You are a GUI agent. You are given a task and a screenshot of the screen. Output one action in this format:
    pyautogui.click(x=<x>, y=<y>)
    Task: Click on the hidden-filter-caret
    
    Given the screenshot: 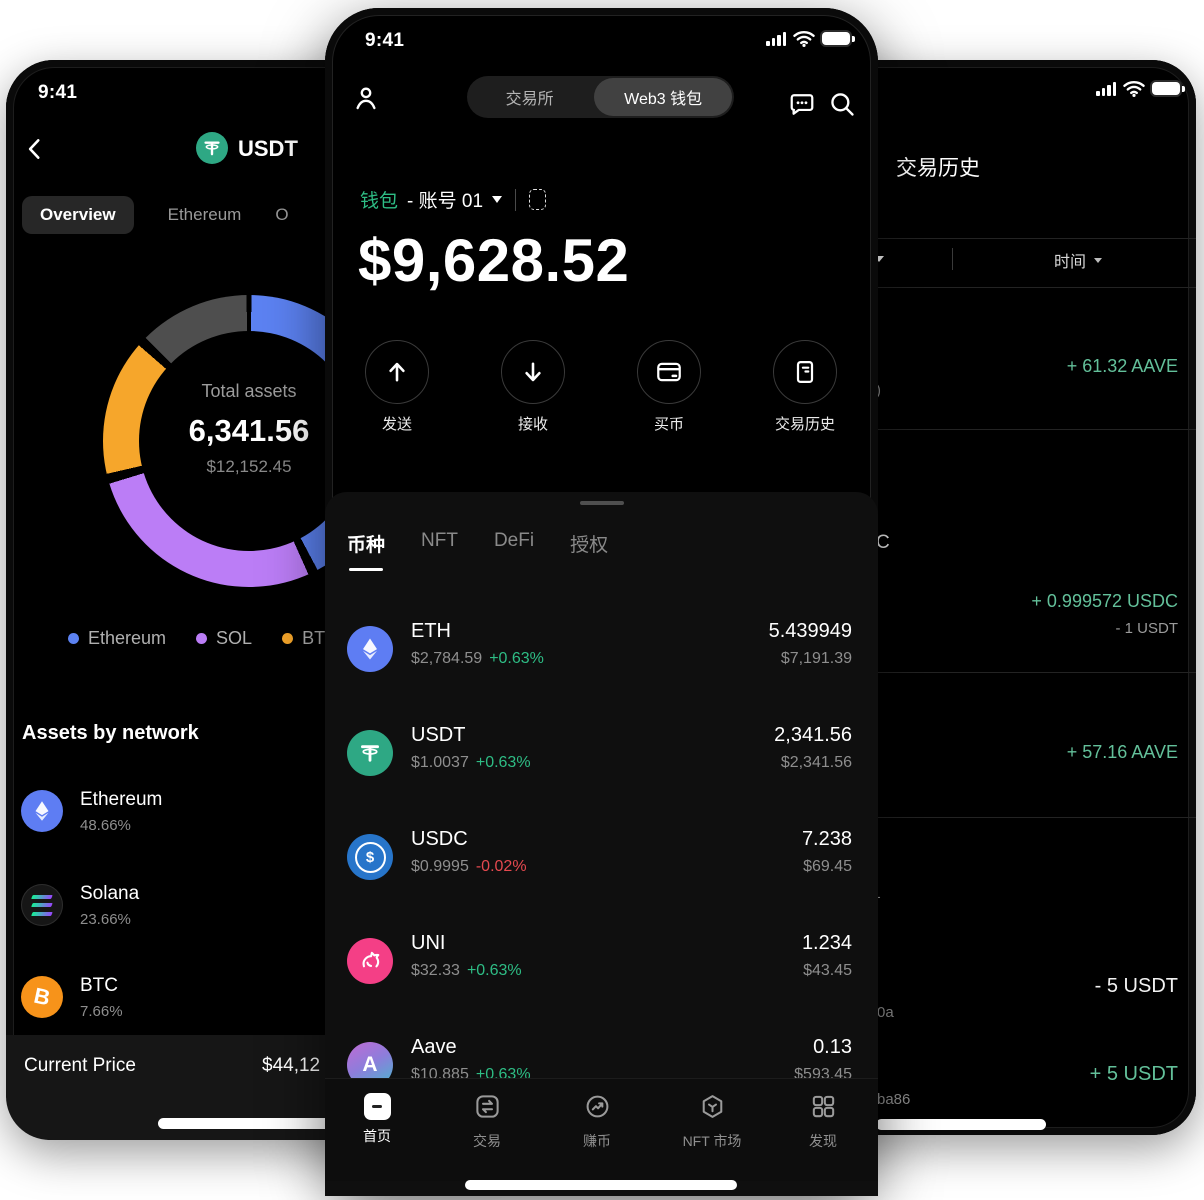 What is the action you would take?
    pyautogui.click(x=879, y=259)
    